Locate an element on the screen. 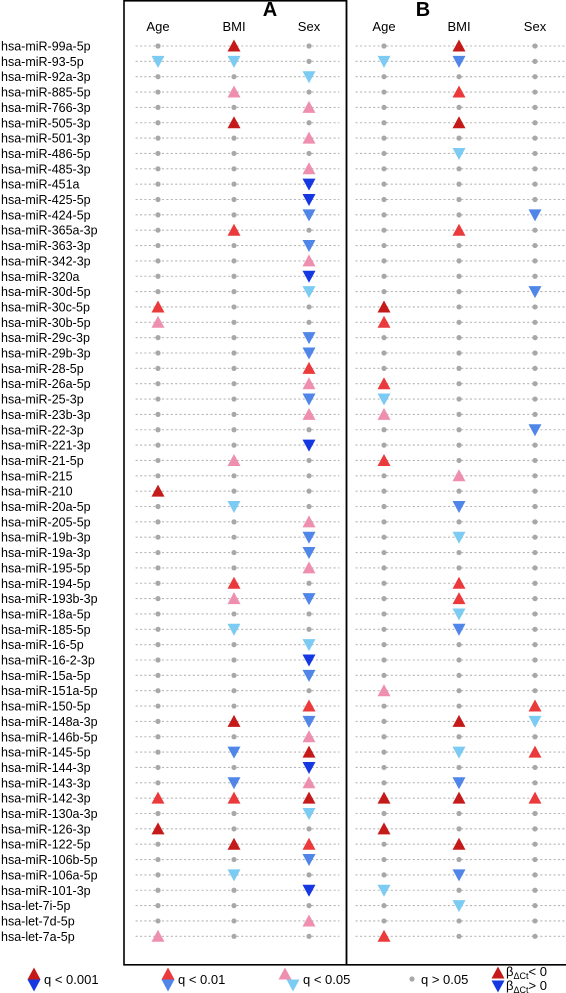 The height and width of the screenshot is (993, 566). row-label: hsa-miR-486-5p is located at coordinates (46, 154).